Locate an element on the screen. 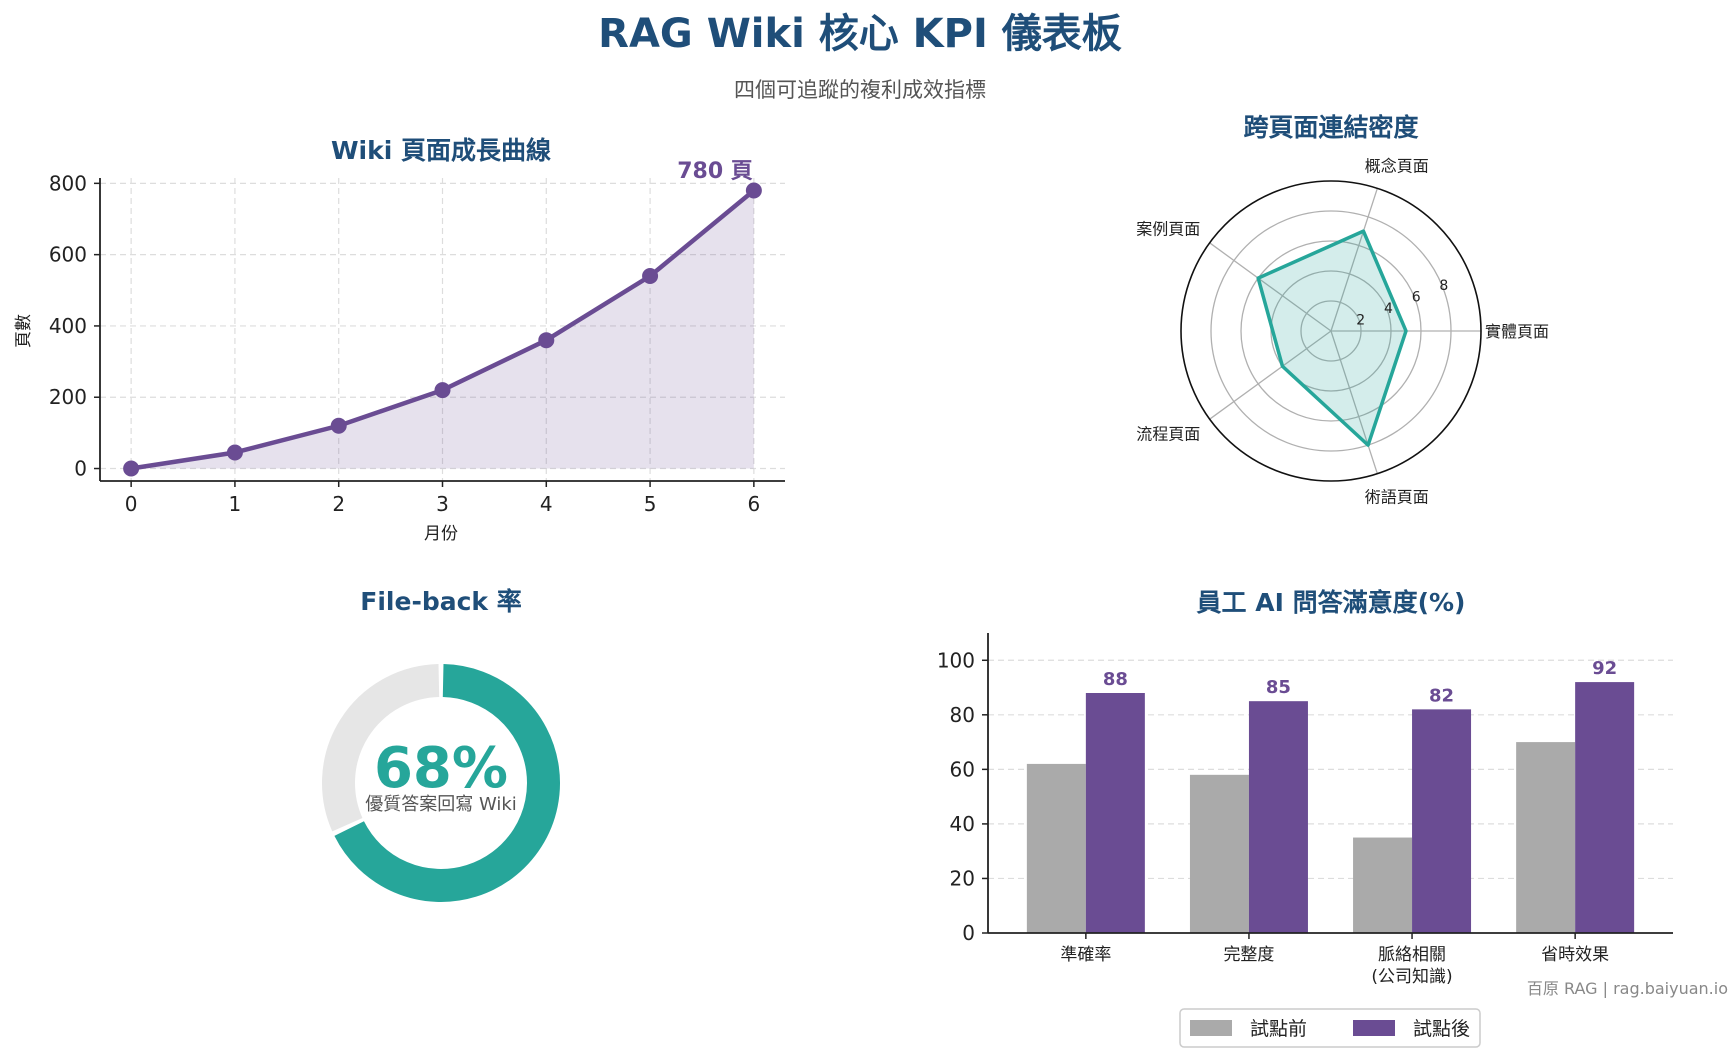 The width and height of the screenshot is (1733, 1059). bar-chart-legend: 試點前 試點後 is located at coordinates (1330, 1028).